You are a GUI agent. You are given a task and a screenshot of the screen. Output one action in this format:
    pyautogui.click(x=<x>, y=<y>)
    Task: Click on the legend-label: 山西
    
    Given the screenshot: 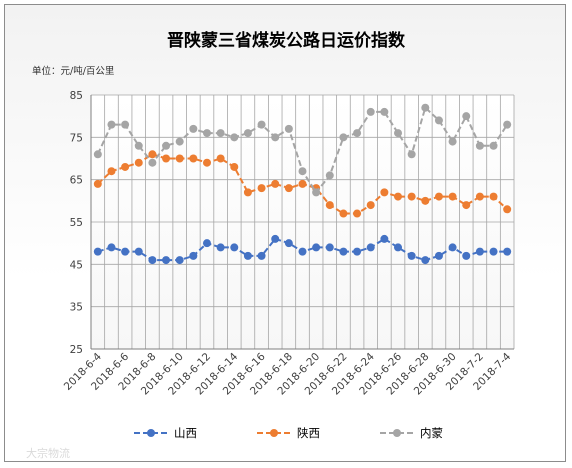 What is the action you would take?
    pyautogui.click(x=185, y=433)
    